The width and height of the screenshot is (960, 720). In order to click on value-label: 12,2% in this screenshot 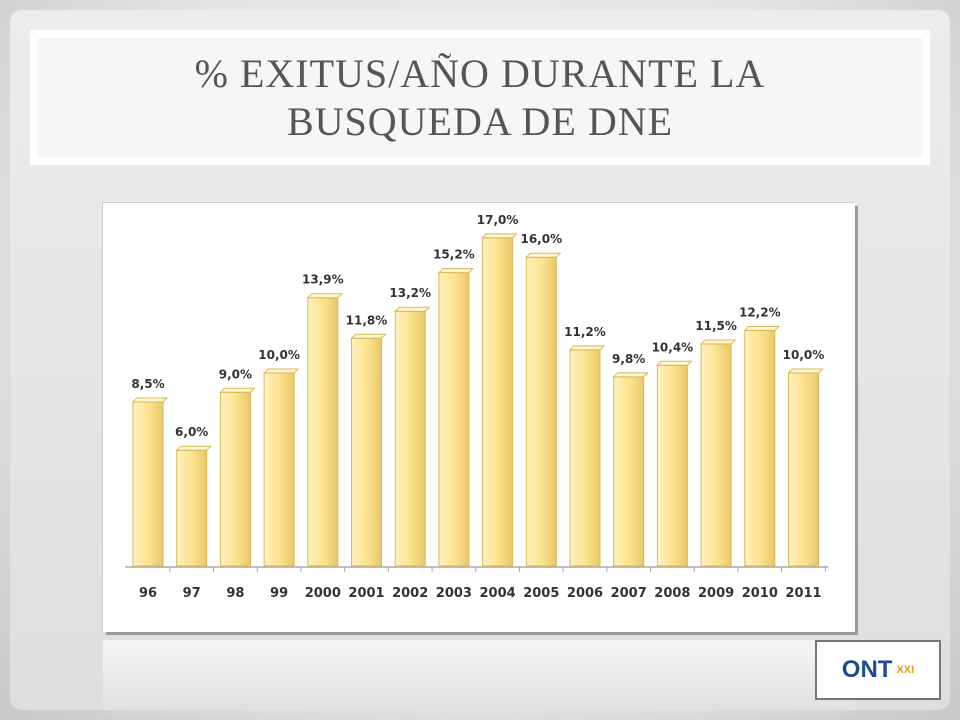, I will do `click(760, 313)`.